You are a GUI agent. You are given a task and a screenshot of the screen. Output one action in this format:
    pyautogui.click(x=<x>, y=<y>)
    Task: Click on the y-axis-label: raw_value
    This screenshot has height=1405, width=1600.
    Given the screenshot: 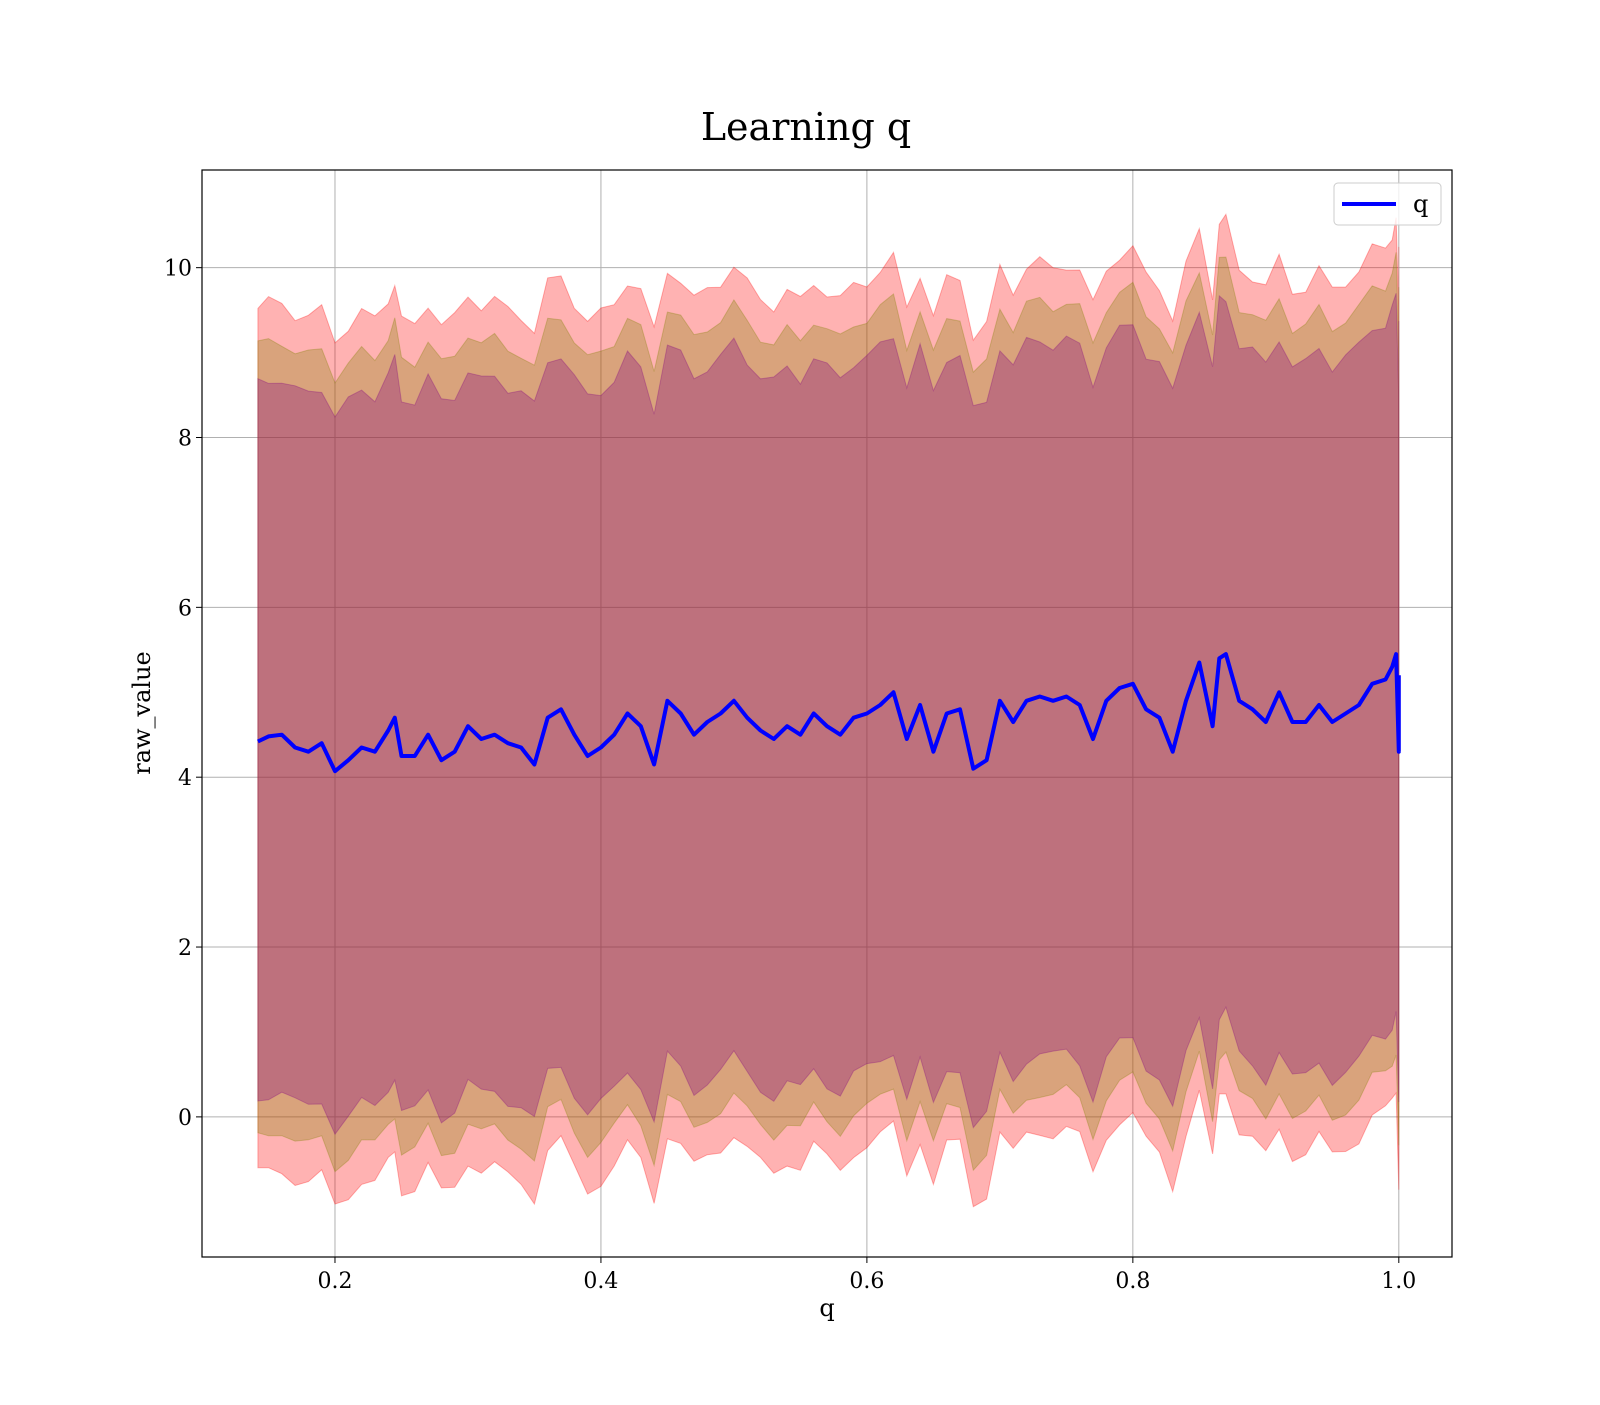 What is the action you would take?
    pyautogui.click(x=142, y=713)
    